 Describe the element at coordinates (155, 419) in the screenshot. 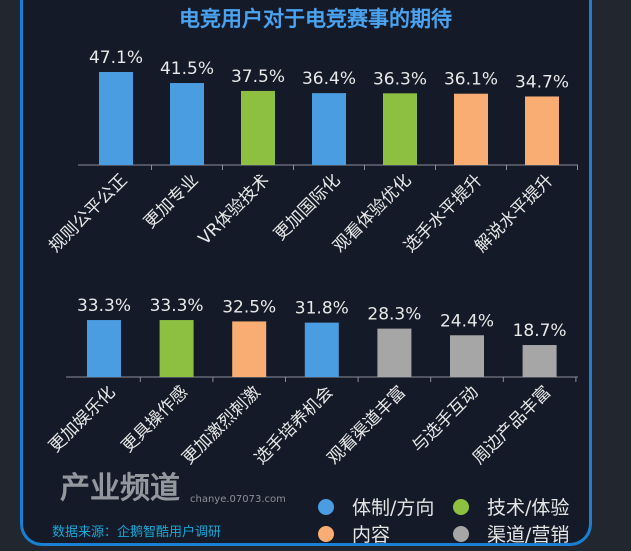

I see `category-label: 更具操作感` at that location.